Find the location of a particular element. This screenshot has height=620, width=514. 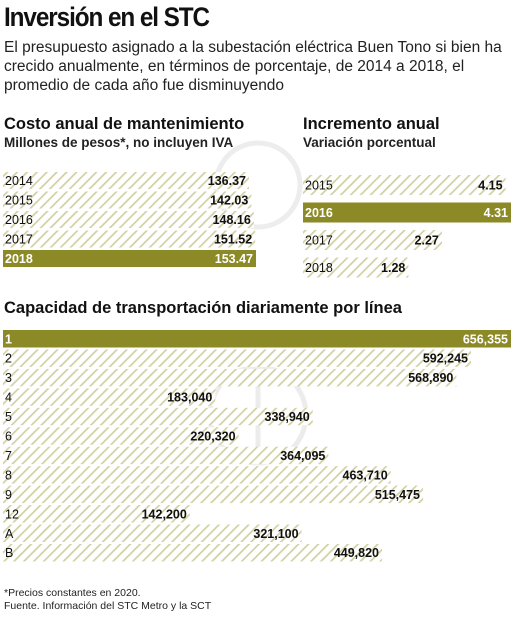

page-title: Inversión en el STC is located at coordinates (107, 17).